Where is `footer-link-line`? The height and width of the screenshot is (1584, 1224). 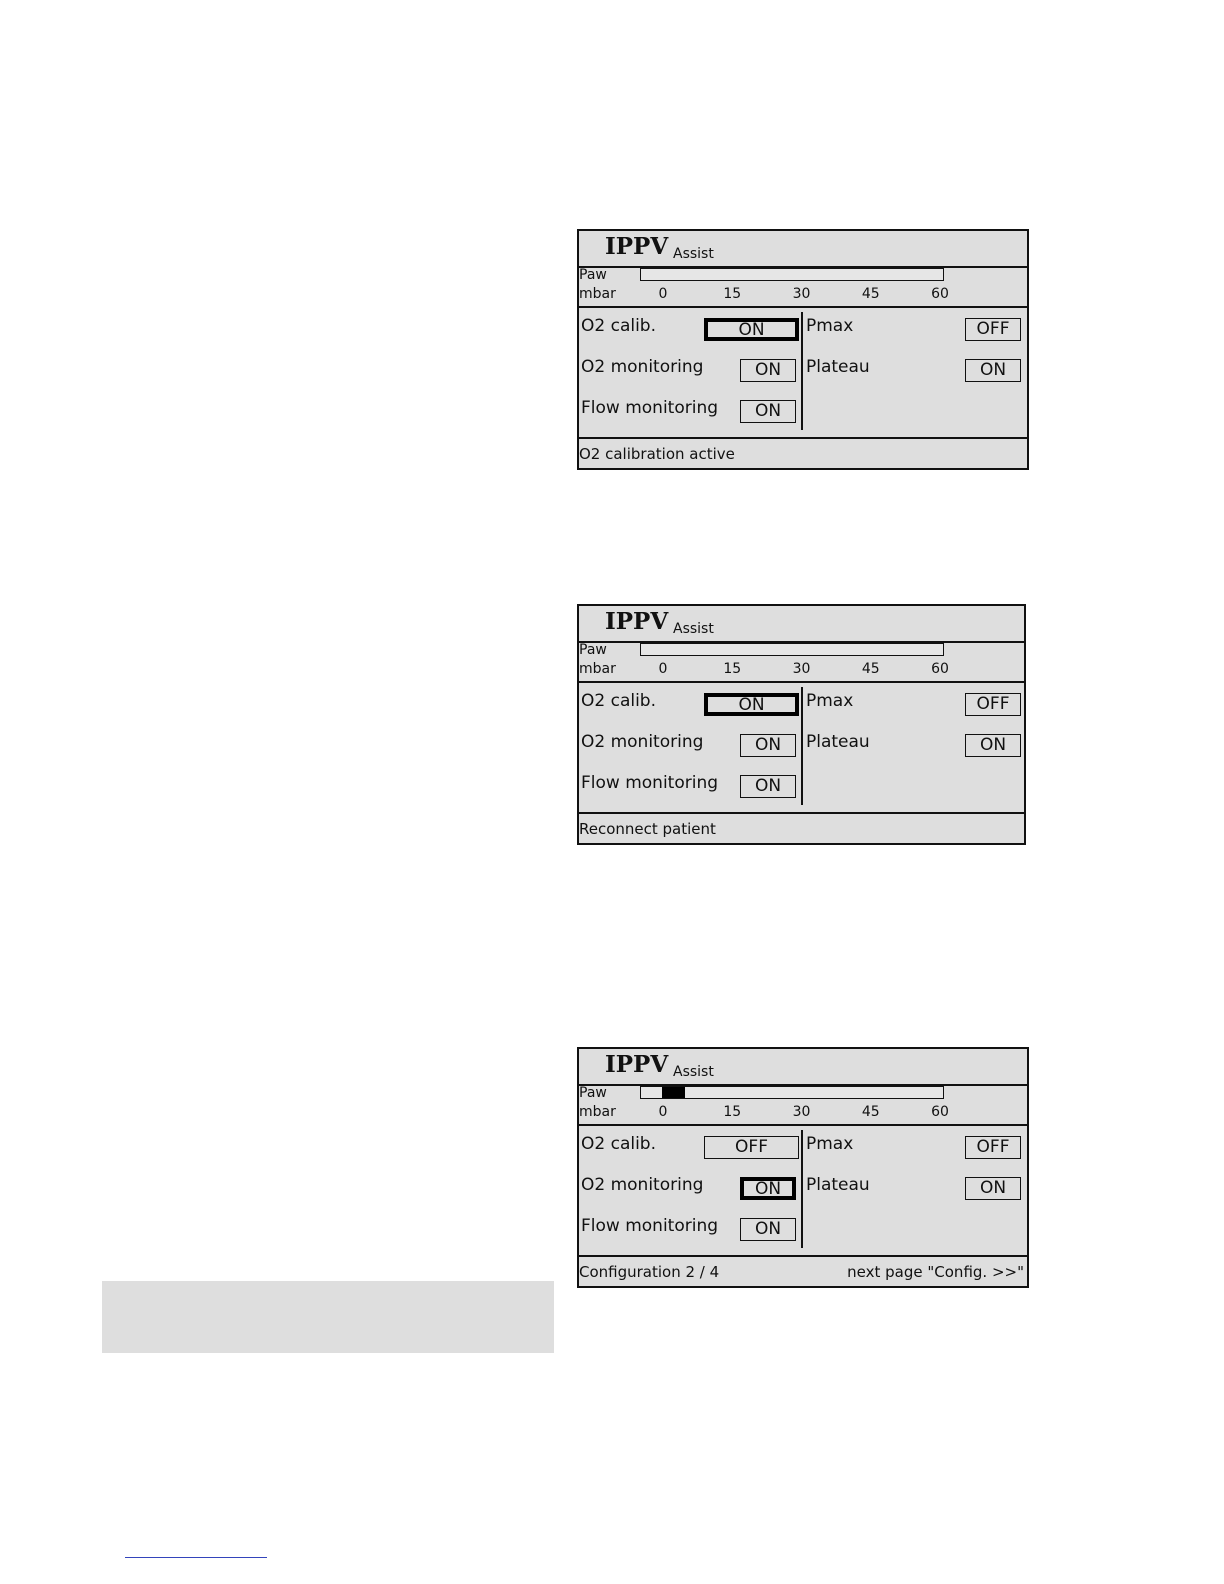 footer-link-line is located at coordinates (196, 1557).